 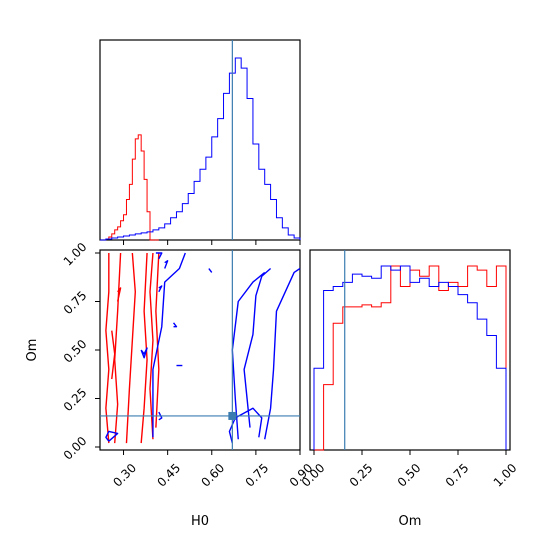 I want to click on om-xtick-label-1: 0.25, so click(x=361, y=475).